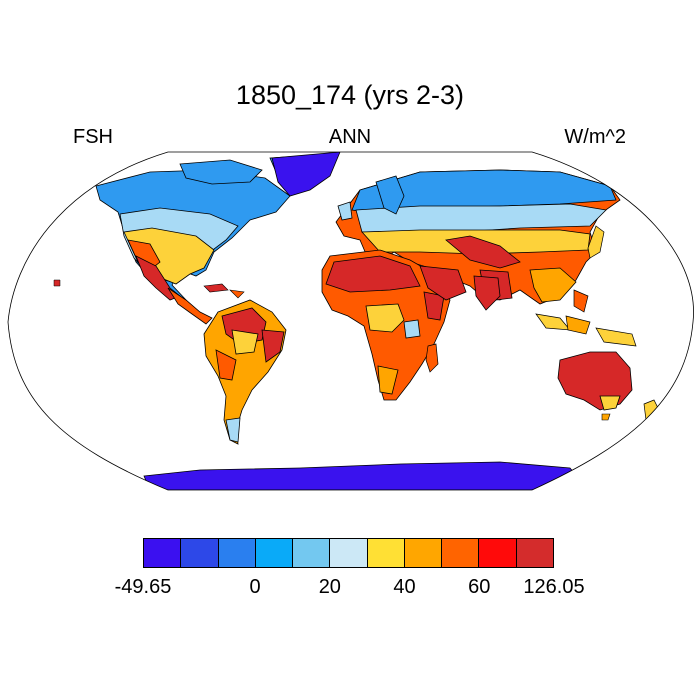  Describe the element at coordinates (432, 358) in the screenshot. I see `madagascar` at that location.